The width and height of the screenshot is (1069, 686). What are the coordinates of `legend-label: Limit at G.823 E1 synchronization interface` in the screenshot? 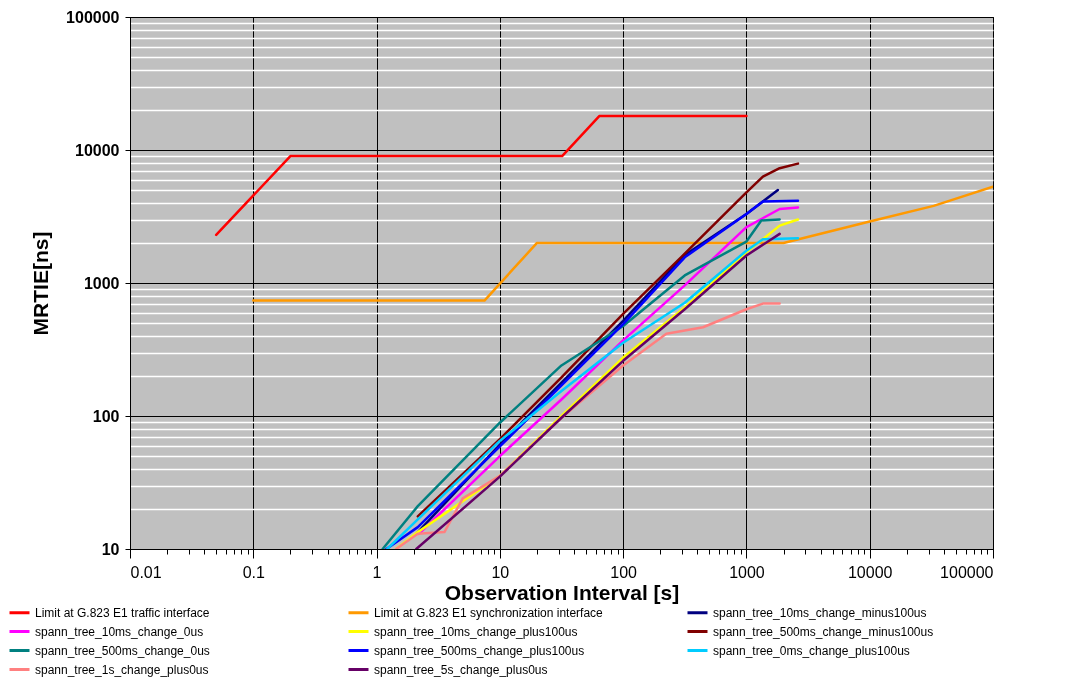 It's located at (489, 612).